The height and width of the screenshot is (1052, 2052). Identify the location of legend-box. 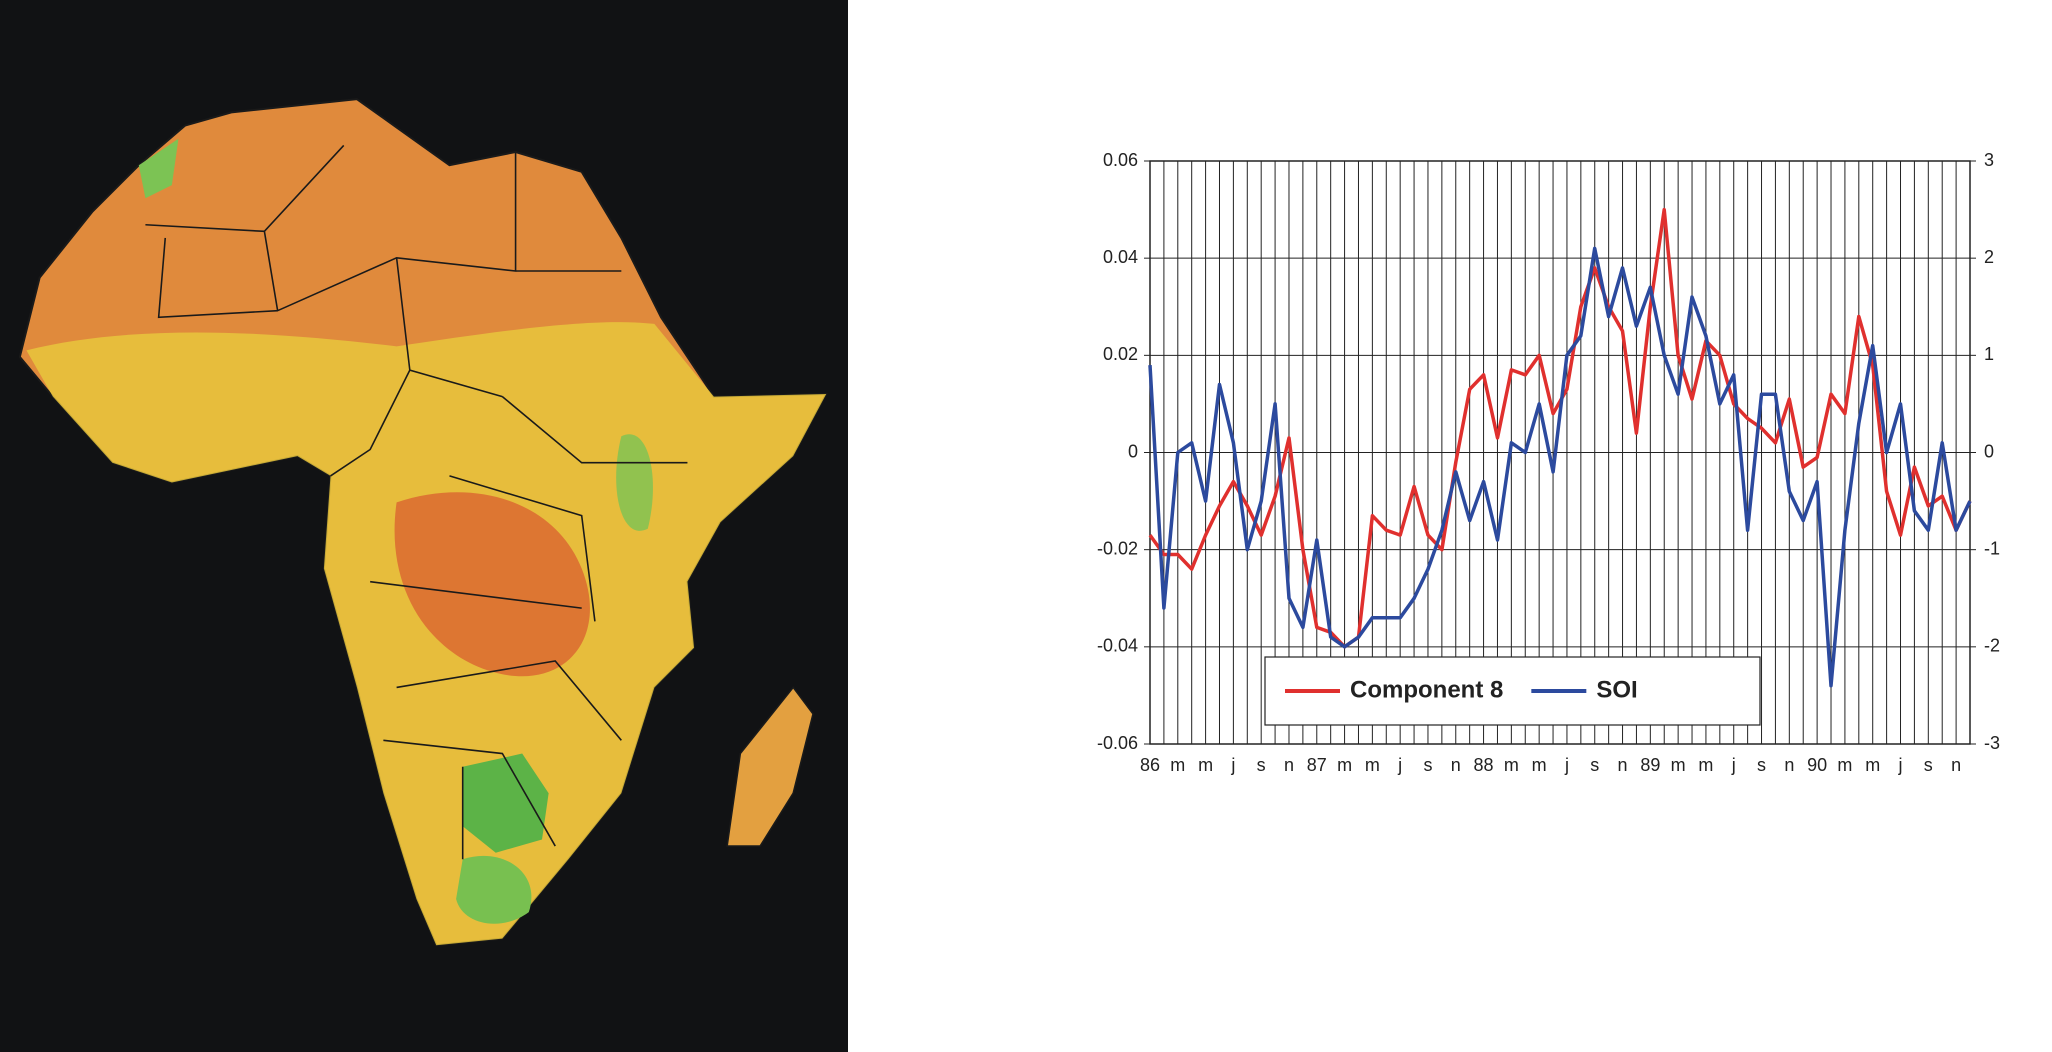
(1512, 691).